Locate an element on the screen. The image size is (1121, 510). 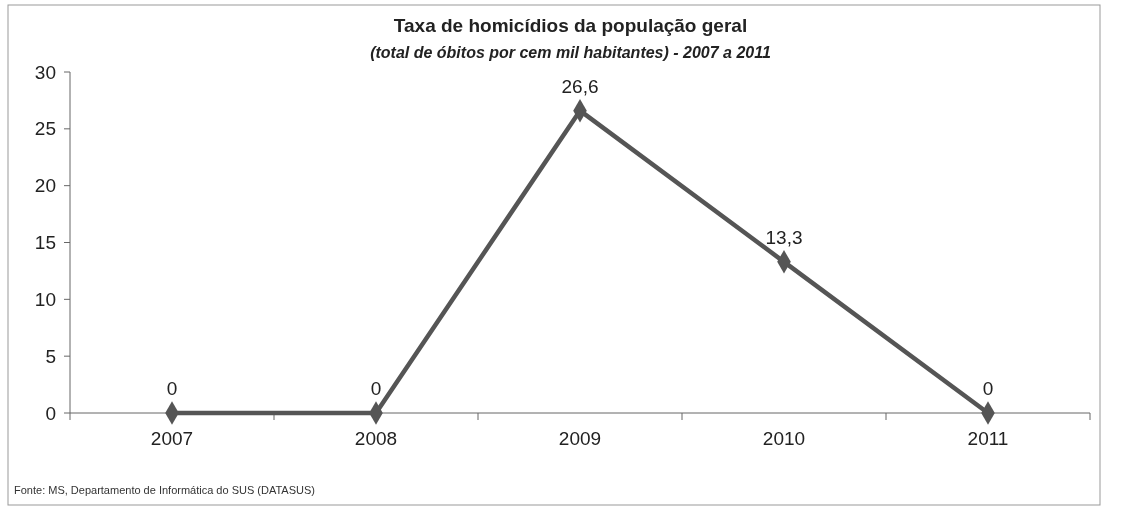
y-tick-label: 10 is located at coordinates (45, 299).